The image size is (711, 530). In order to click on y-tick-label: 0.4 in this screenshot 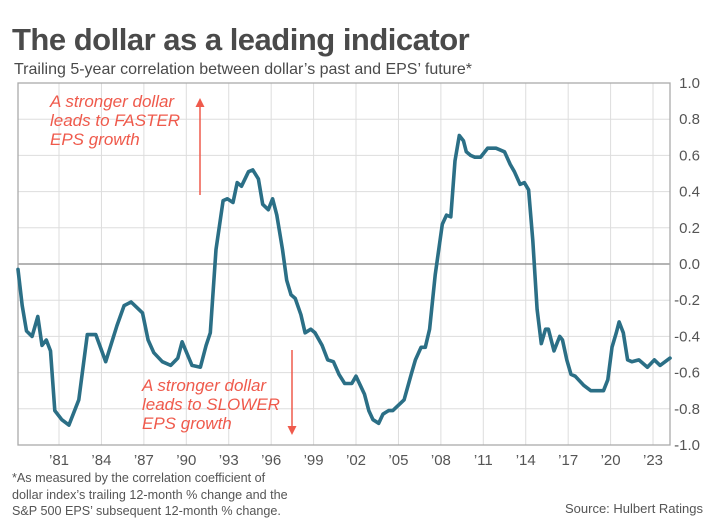, I will do `click(689, 192)`.